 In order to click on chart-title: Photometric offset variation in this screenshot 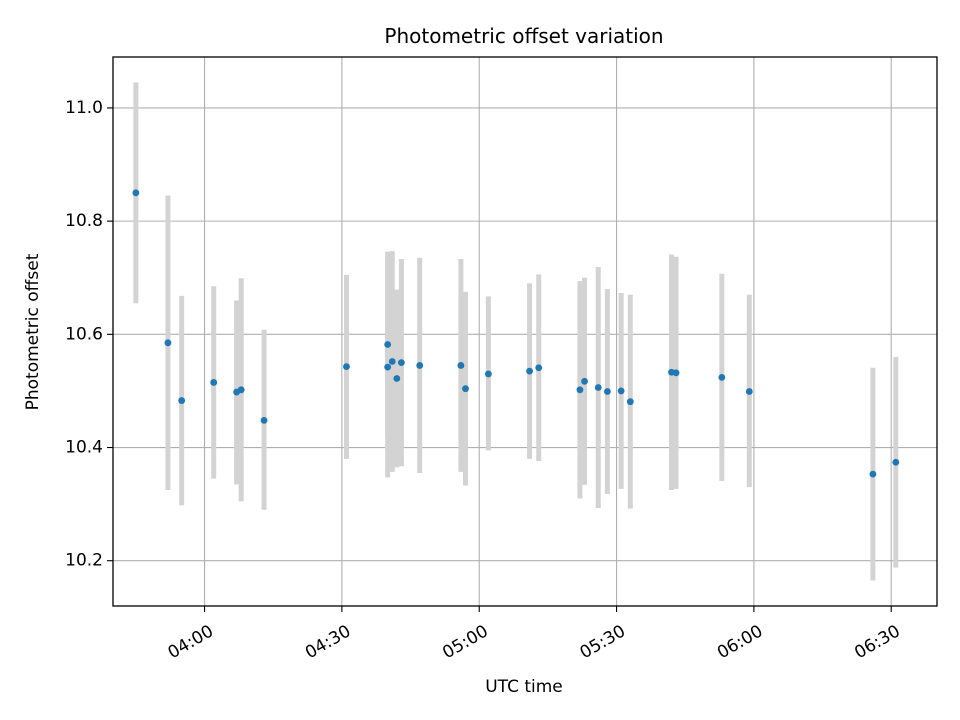, I will do `click(523, 36)`.